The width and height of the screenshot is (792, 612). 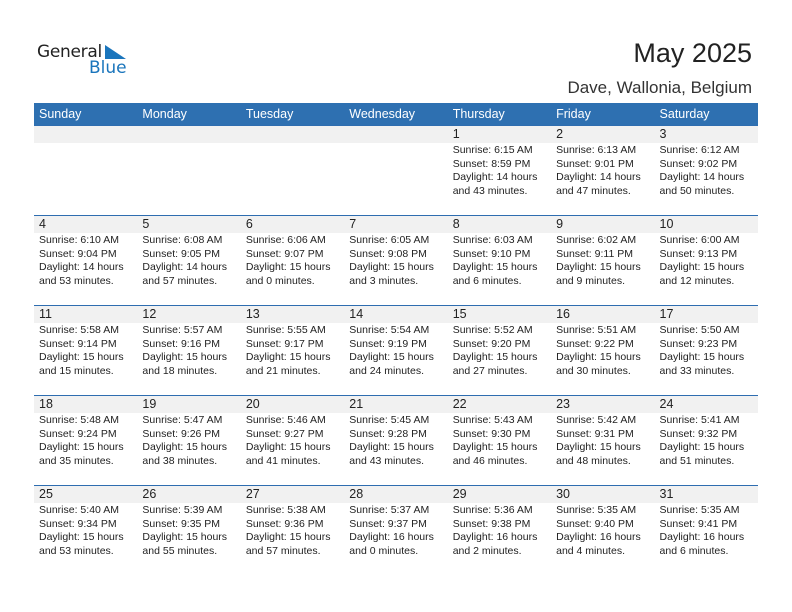 I want to click on logo: General Blue, so click(x=84, y=62).